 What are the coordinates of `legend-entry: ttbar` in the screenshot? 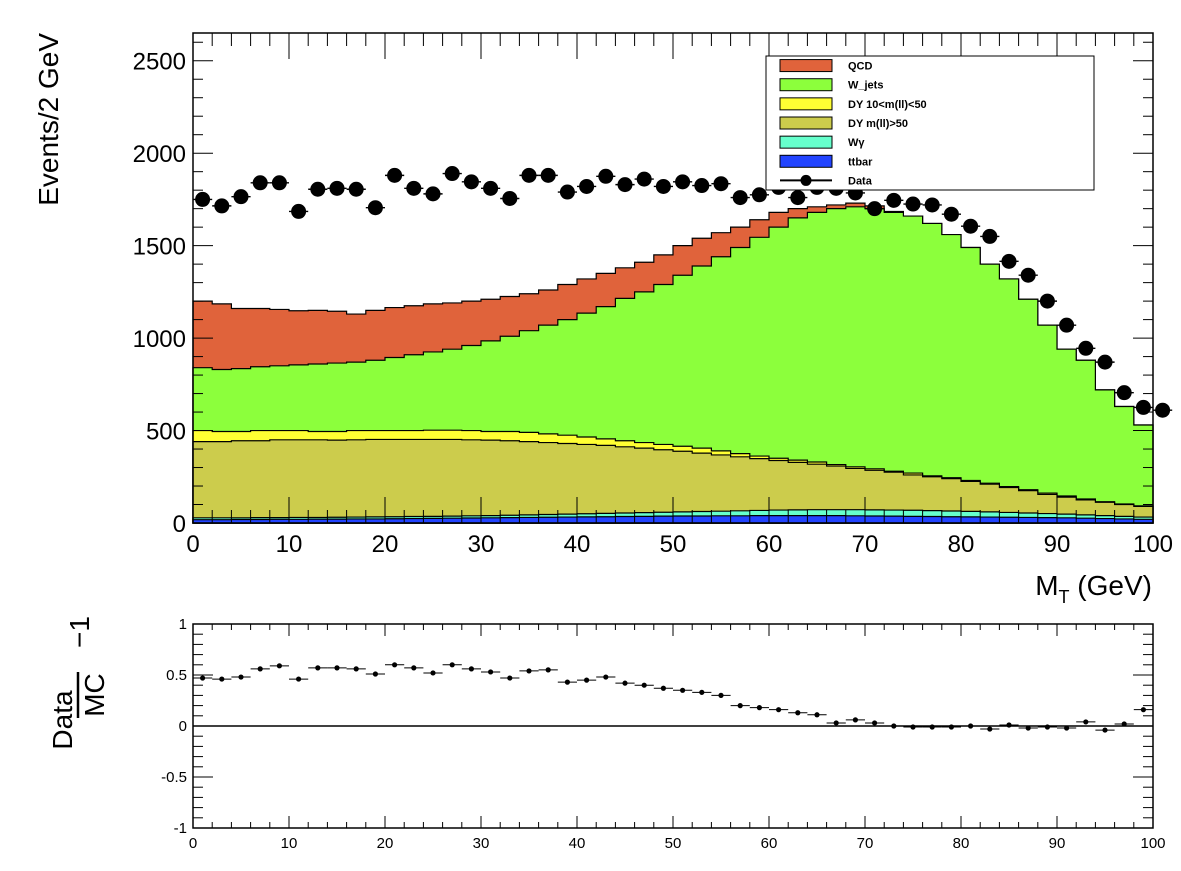 It's located at (826, 161).